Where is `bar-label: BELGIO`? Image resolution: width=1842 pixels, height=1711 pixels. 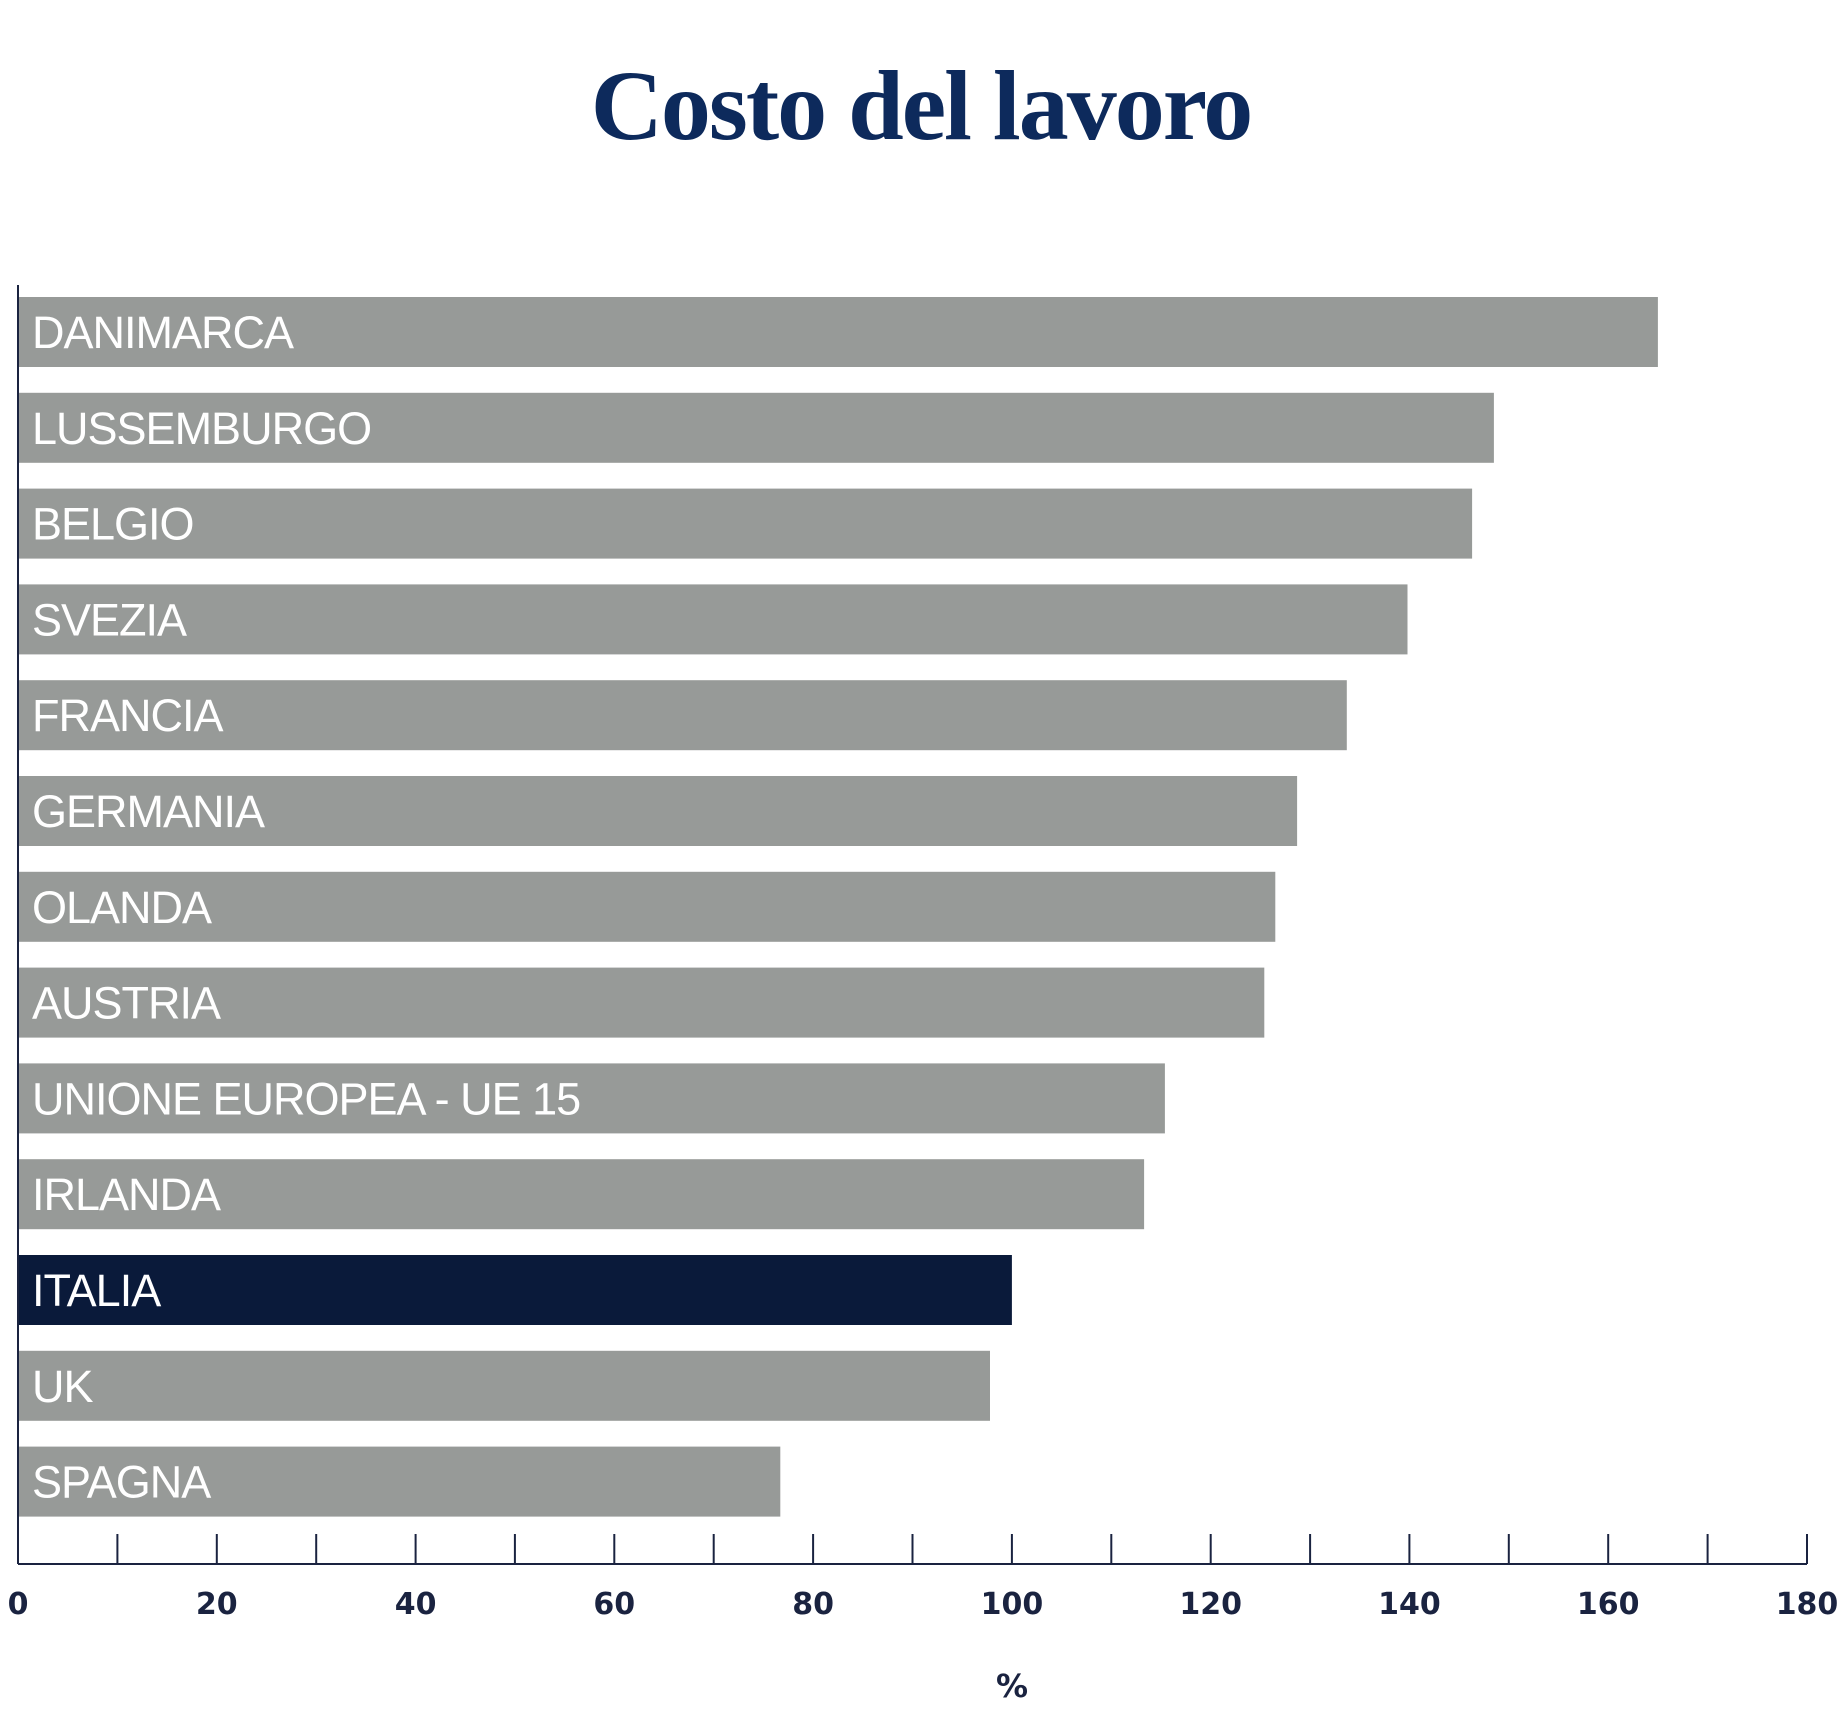
bar-label: BELGIO is located at coordinates (113, 524).